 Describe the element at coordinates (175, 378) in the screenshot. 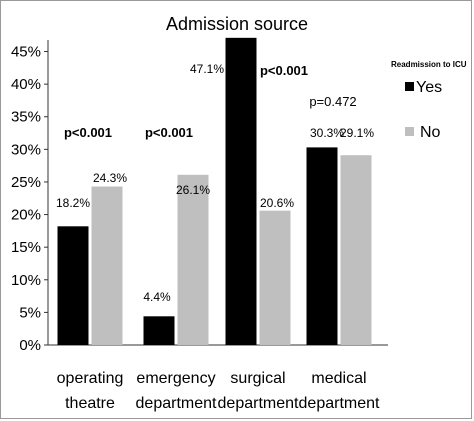

I see `x-category-label: emergency` at that location.